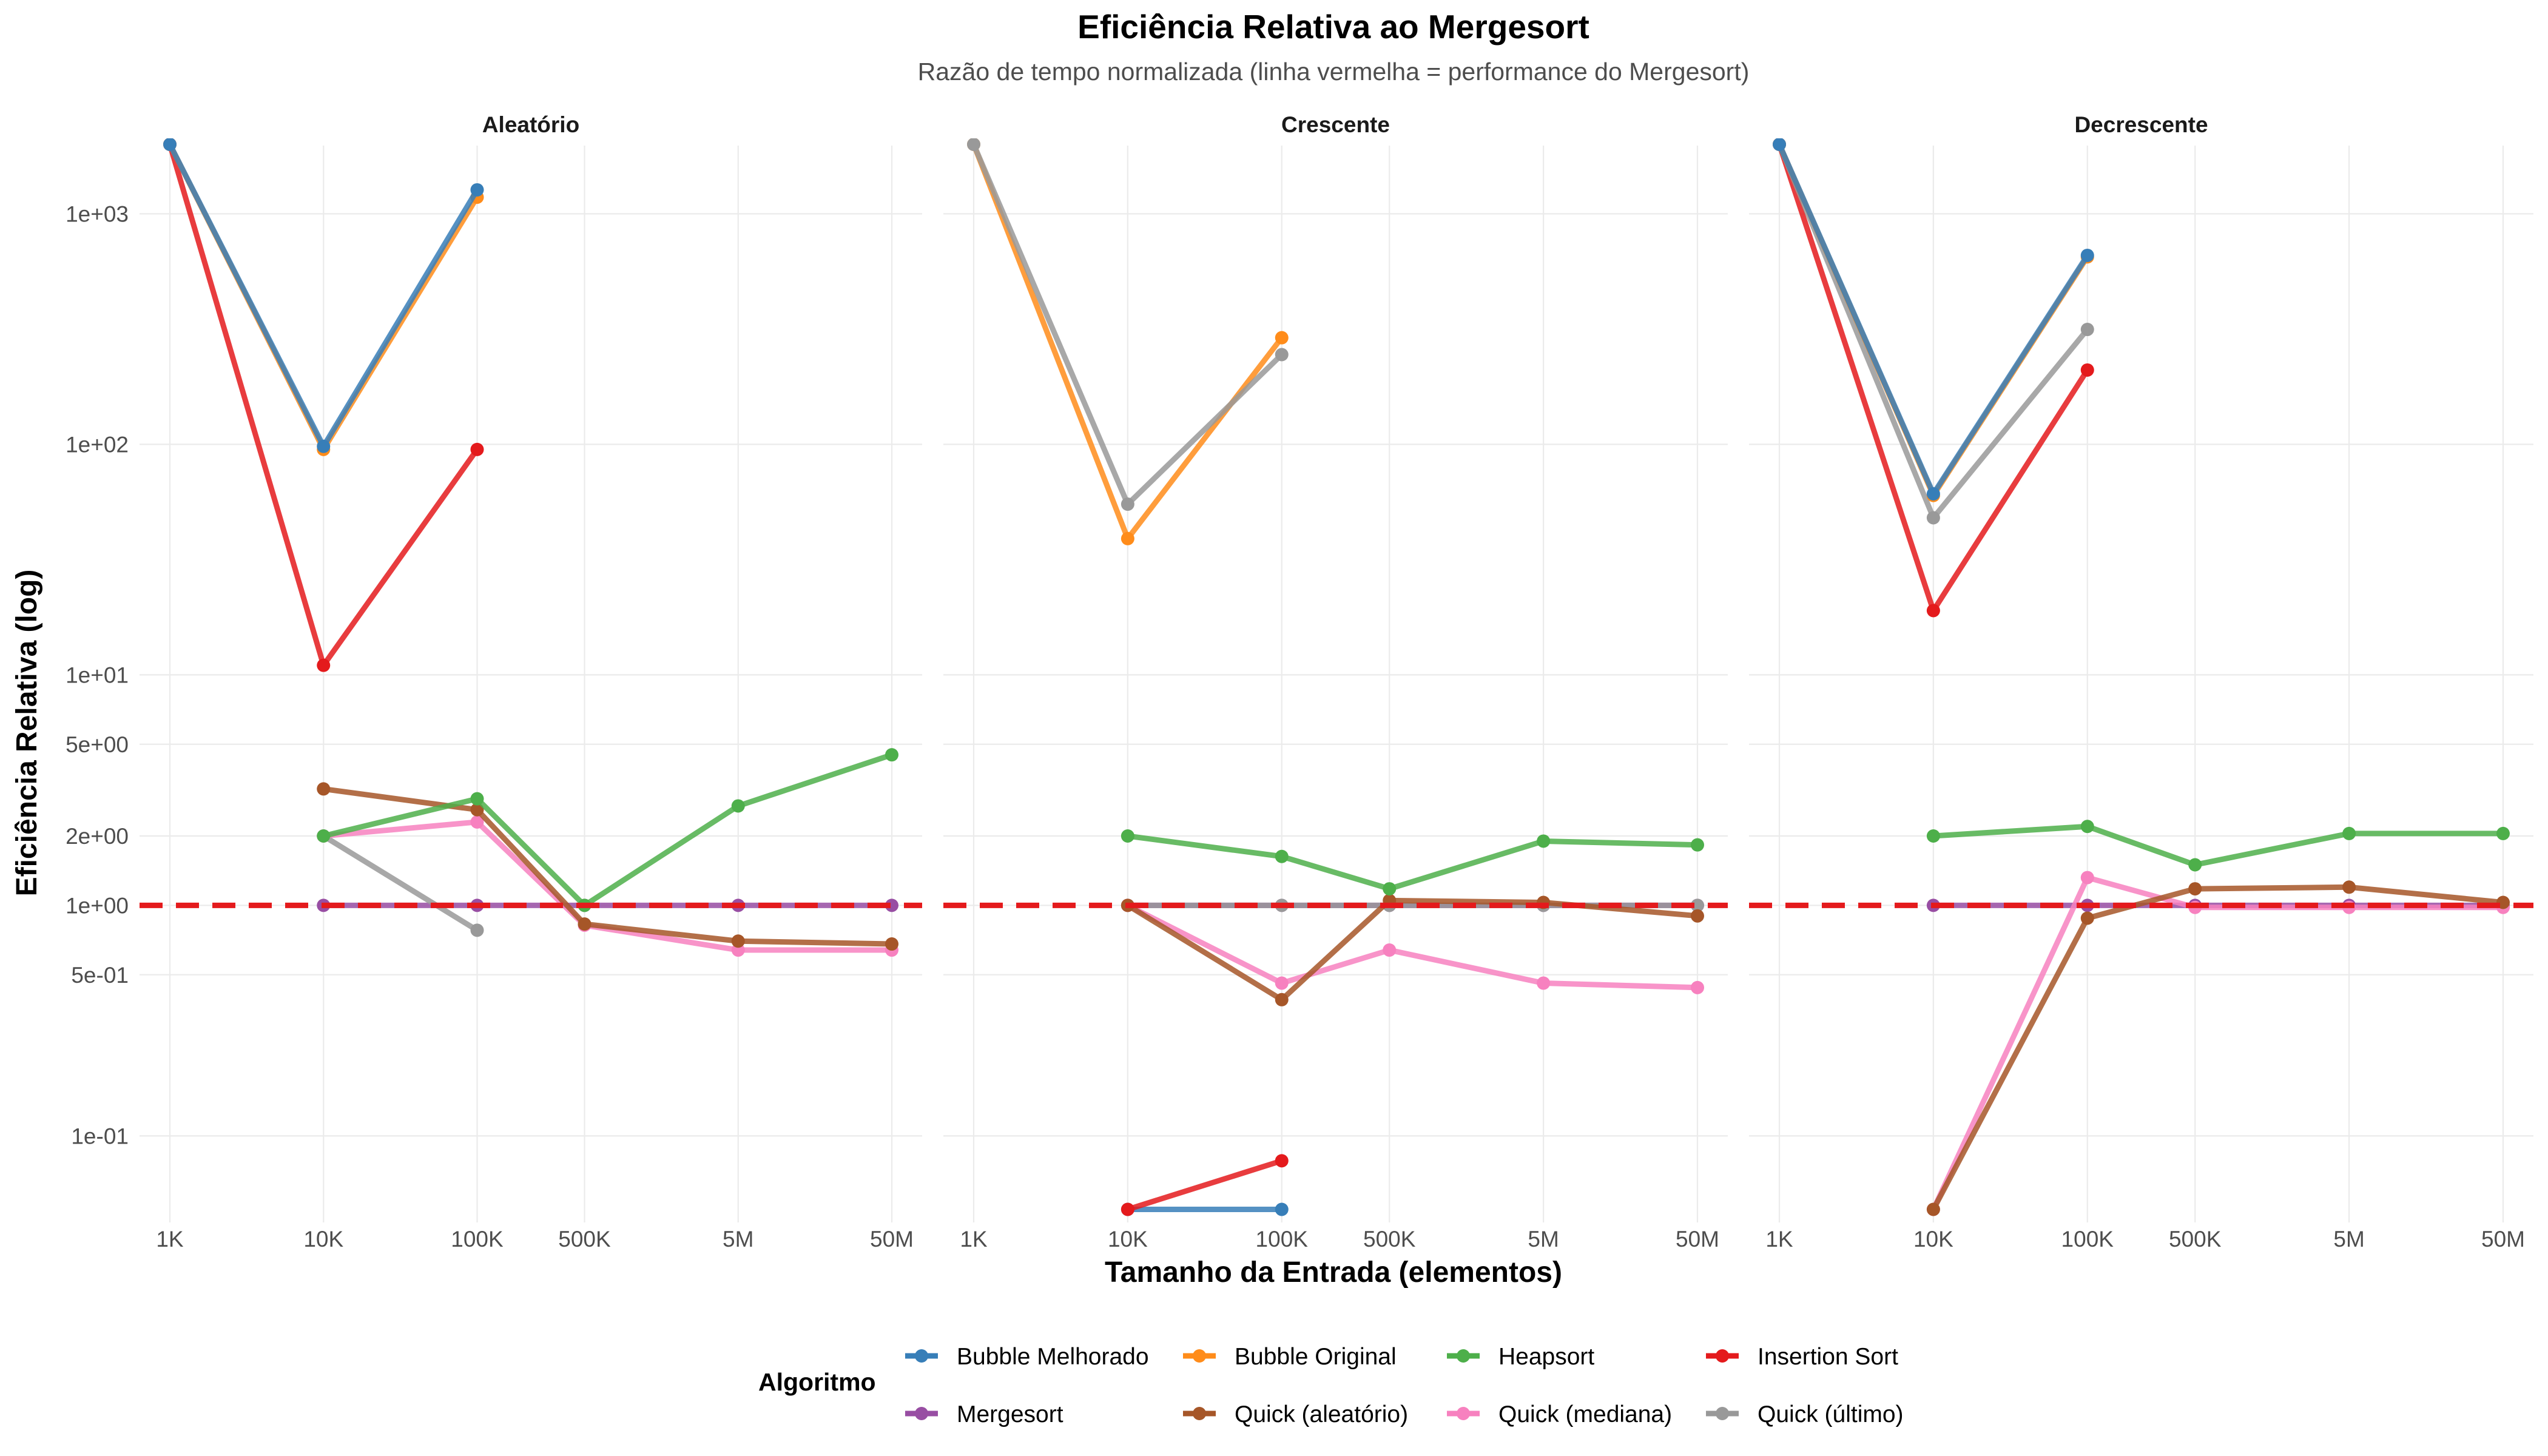 The width and height of the screenshot is (2548, 1456). Describe the element at coordinates (1546, 1357) in the screenshot. I see `legend-label: Heapsort` at that location.